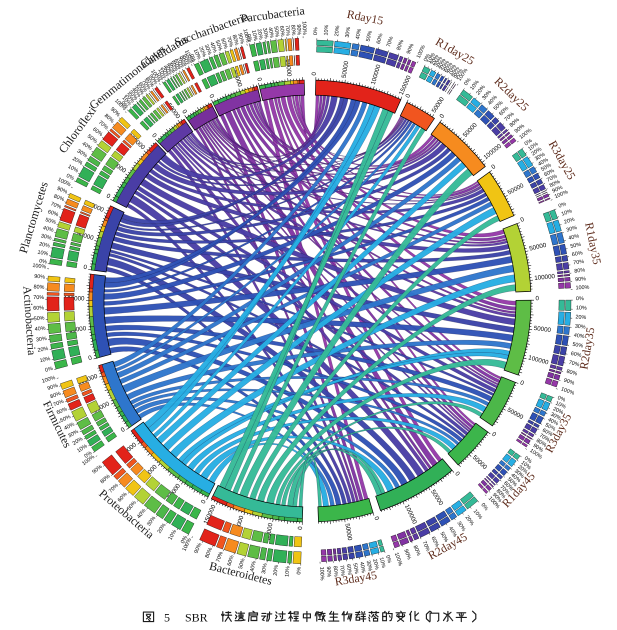 This screenshot has width=617, height=630. I want to click on svg-text: 100000, so click(545, 277).